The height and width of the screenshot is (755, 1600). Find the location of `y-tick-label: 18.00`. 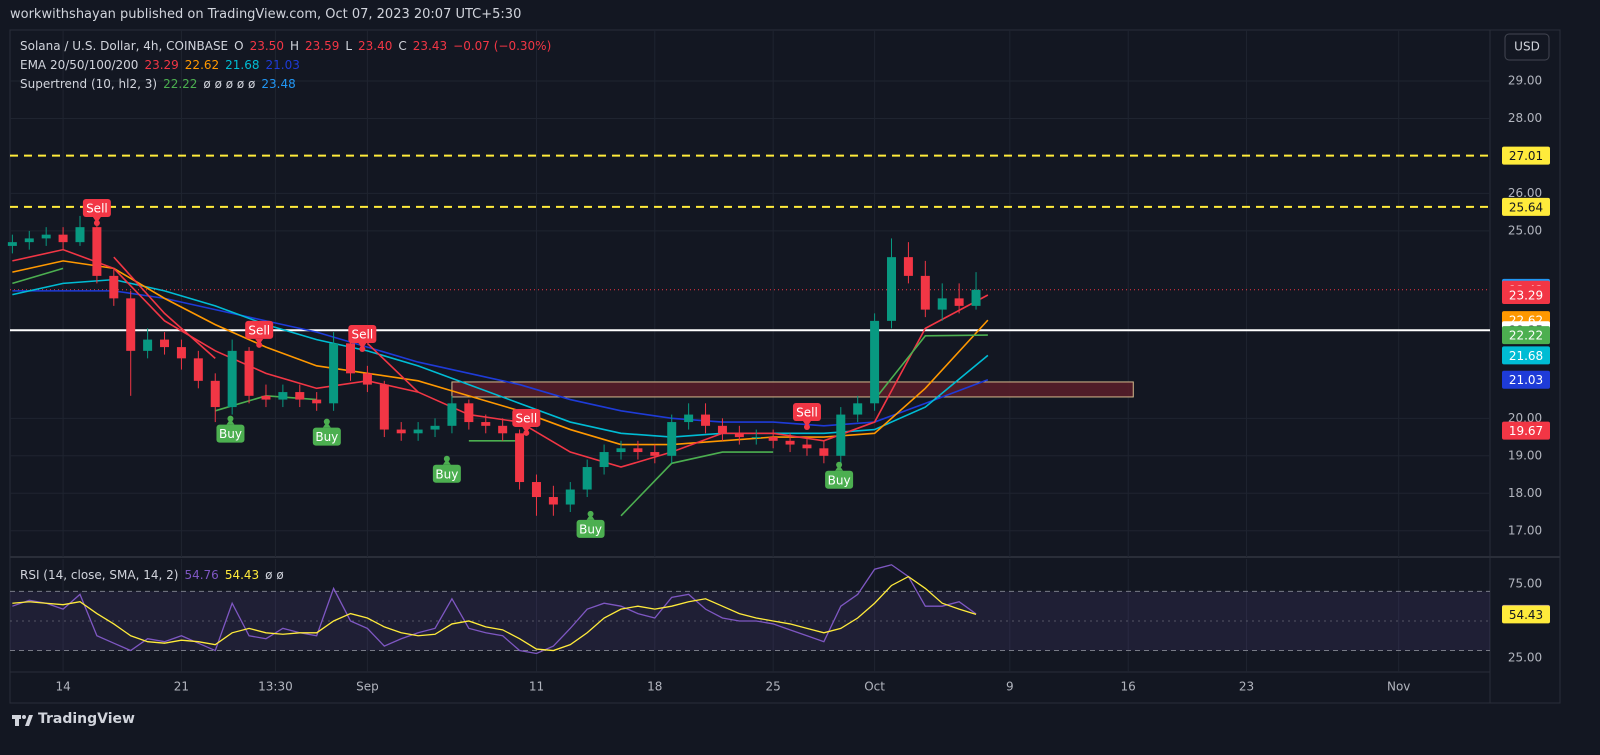

y-tick-label: 18.00 is located at coordinates (1525, 493).